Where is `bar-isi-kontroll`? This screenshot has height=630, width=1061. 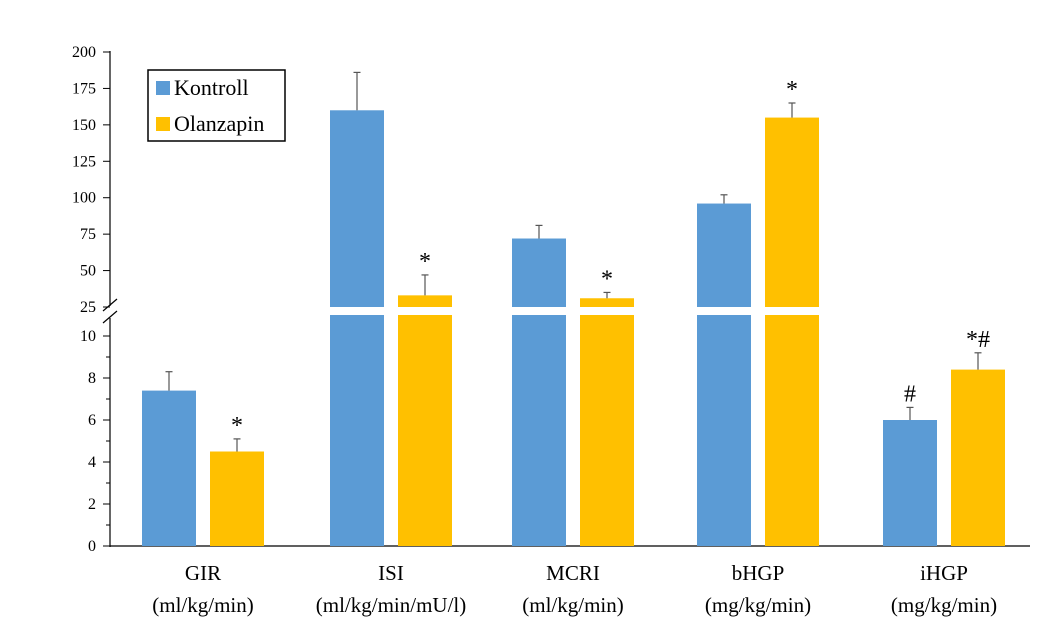 bar-isi-kontroll is located at coordinates (357, 209).